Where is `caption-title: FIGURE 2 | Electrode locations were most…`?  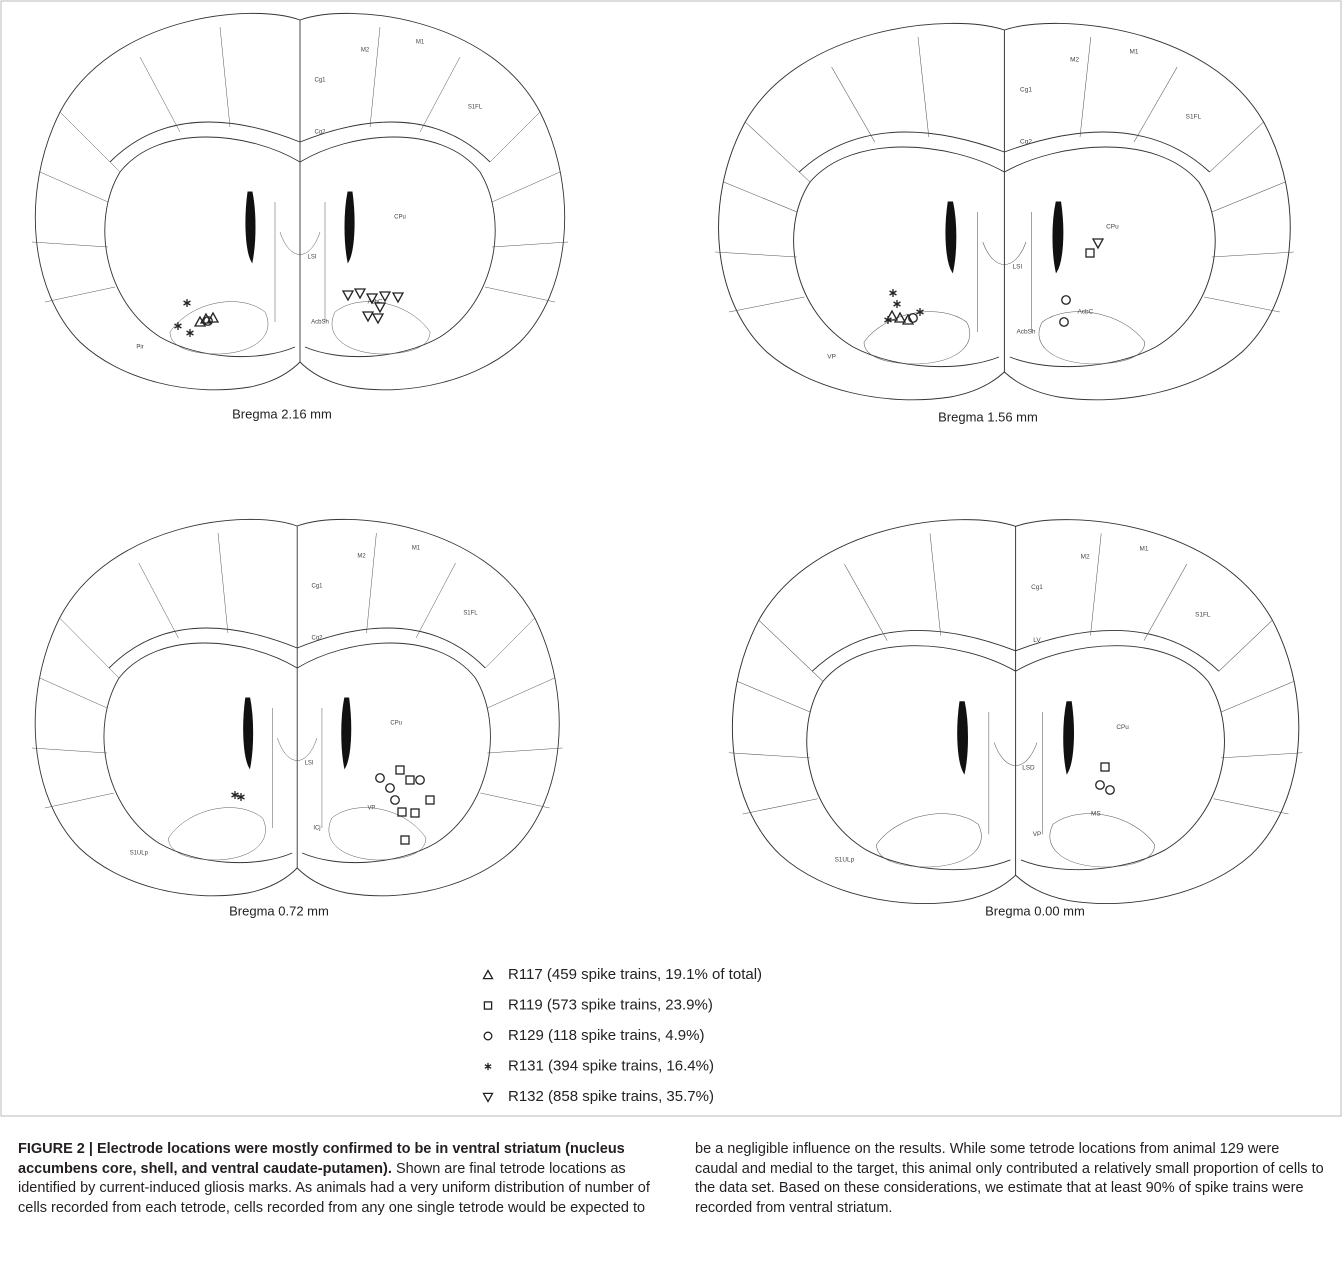 caption-title: FIGURE 2 | Electrode locations were most… is located at coordinates (321, 1159).